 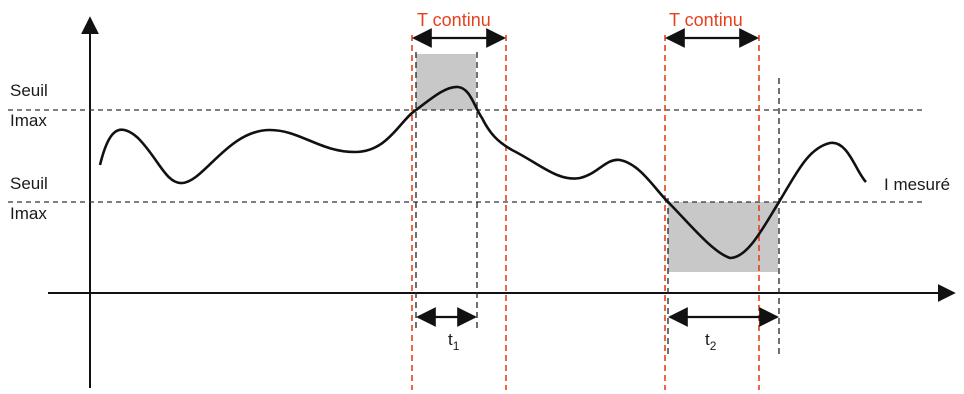 What do you see at coordinates (917, 184) in the screenshot?
I see `measured-current-label: I mesuré` at bounding box center [917, 184].